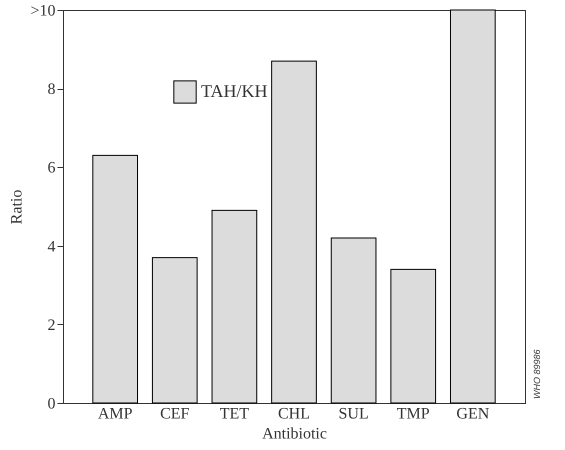 The image size is (565, 450). What do you see at coordinates (353, 414) in the screenshot?
I see `x-tick-label: SUL` at bounding box center [353, 414].